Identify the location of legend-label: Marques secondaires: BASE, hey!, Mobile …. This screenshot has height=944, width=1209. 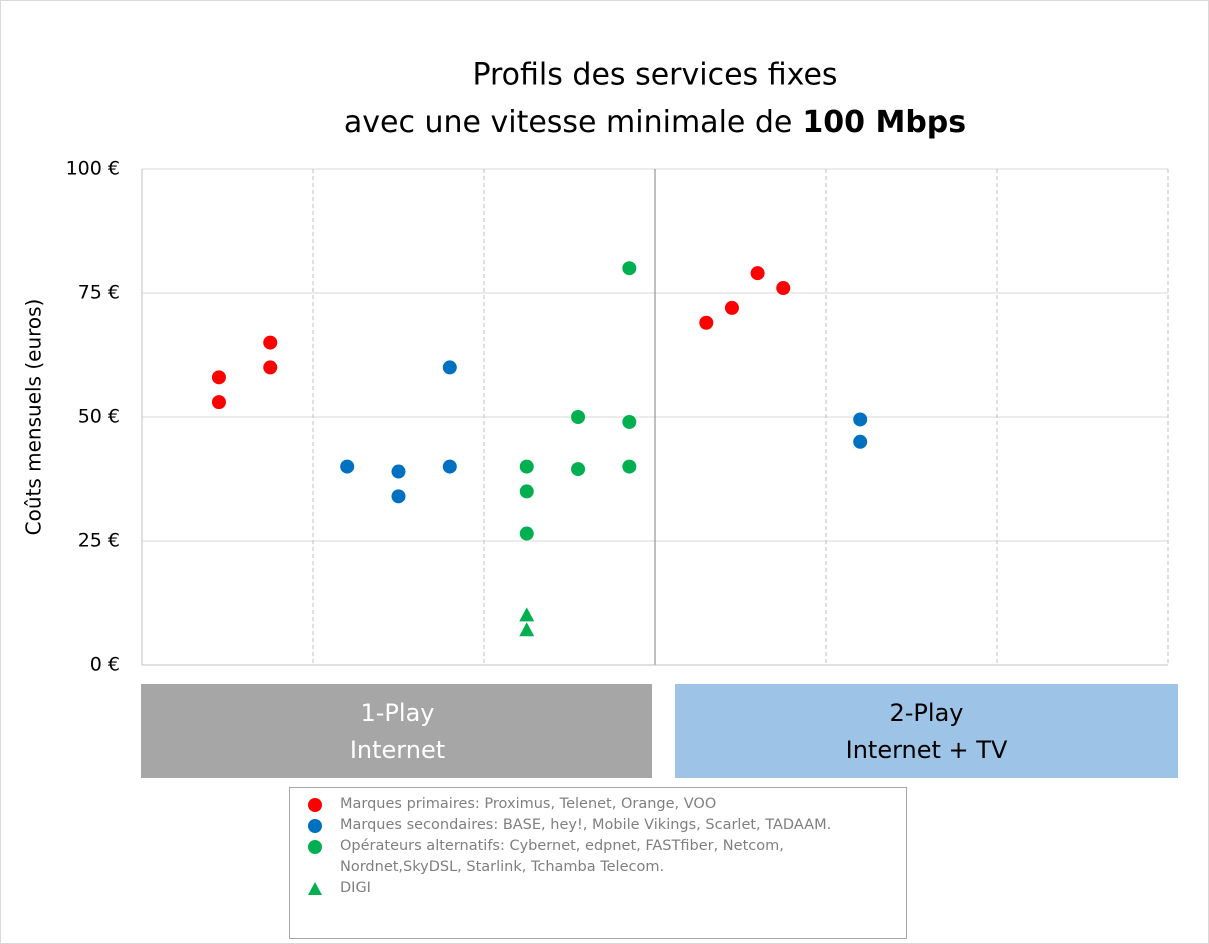
(586, 825).